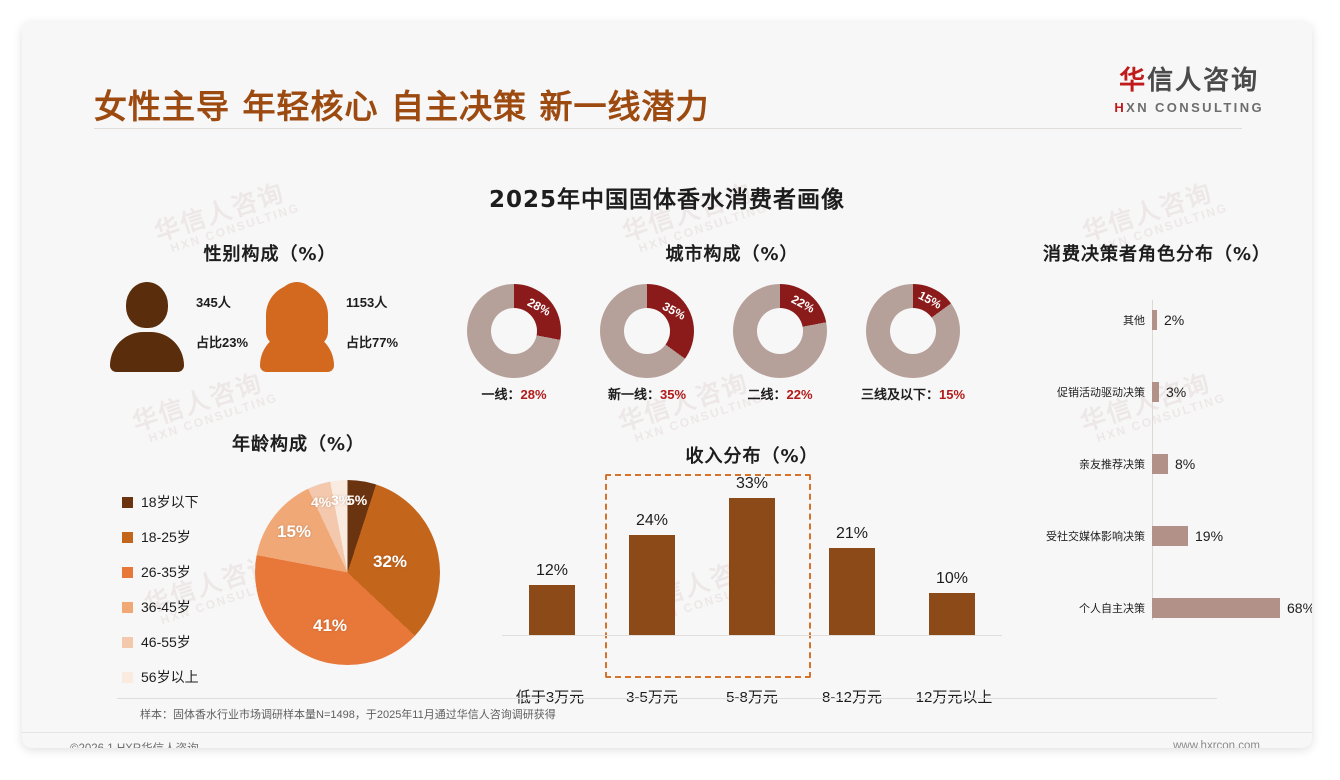 The image size is (1340, 780). I want to click on legend-label: 46-55岁, so click(166, 642).